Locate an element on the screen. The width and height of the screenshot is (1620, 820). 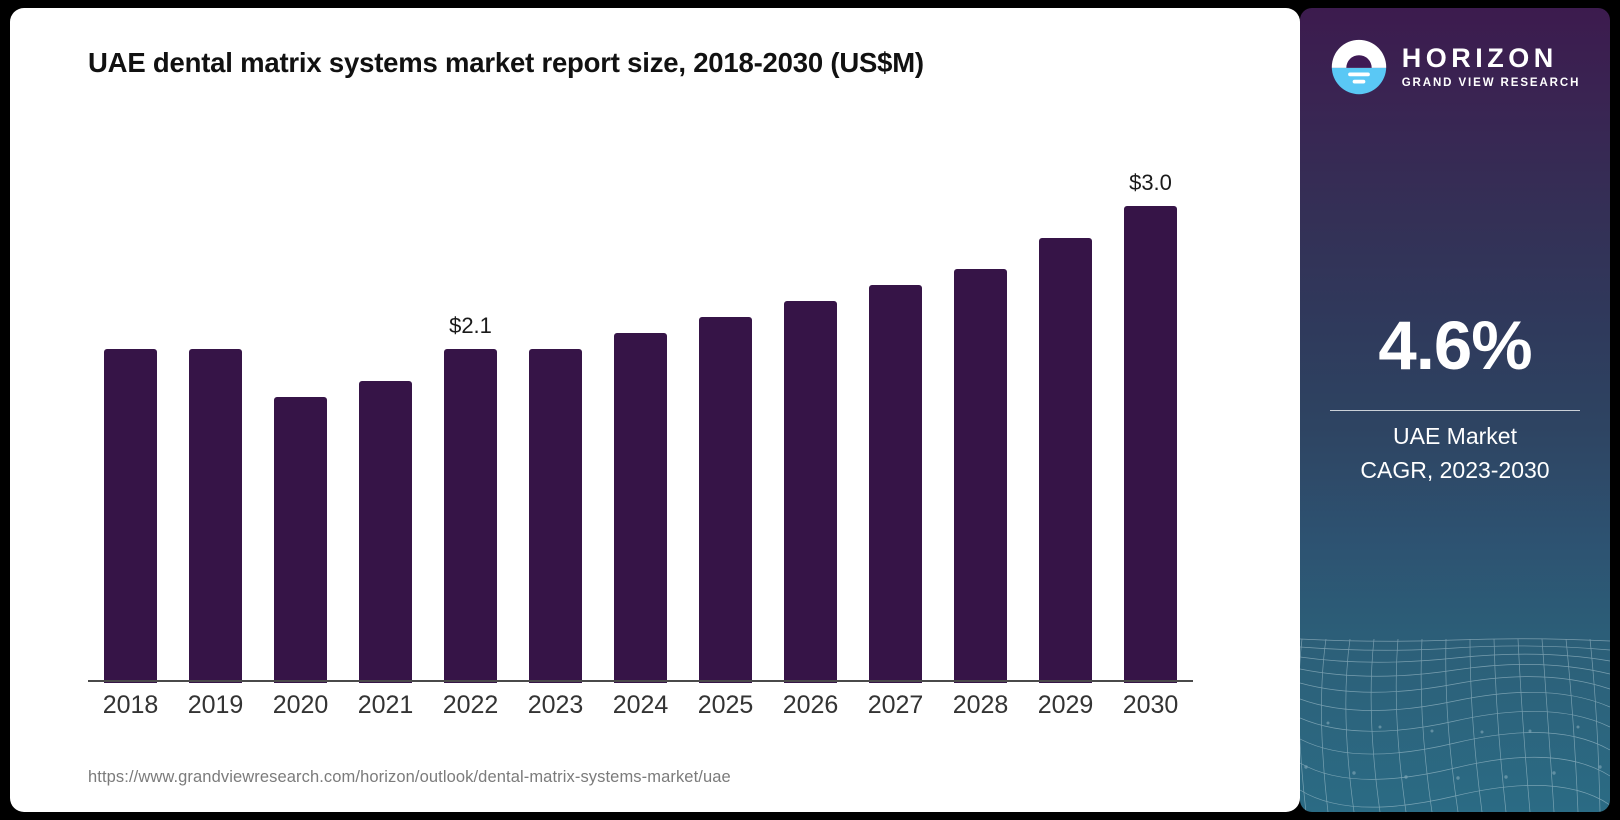
logo-tagline: GRAND VIEW RESEARCH is located at coordinates (1491, 82).